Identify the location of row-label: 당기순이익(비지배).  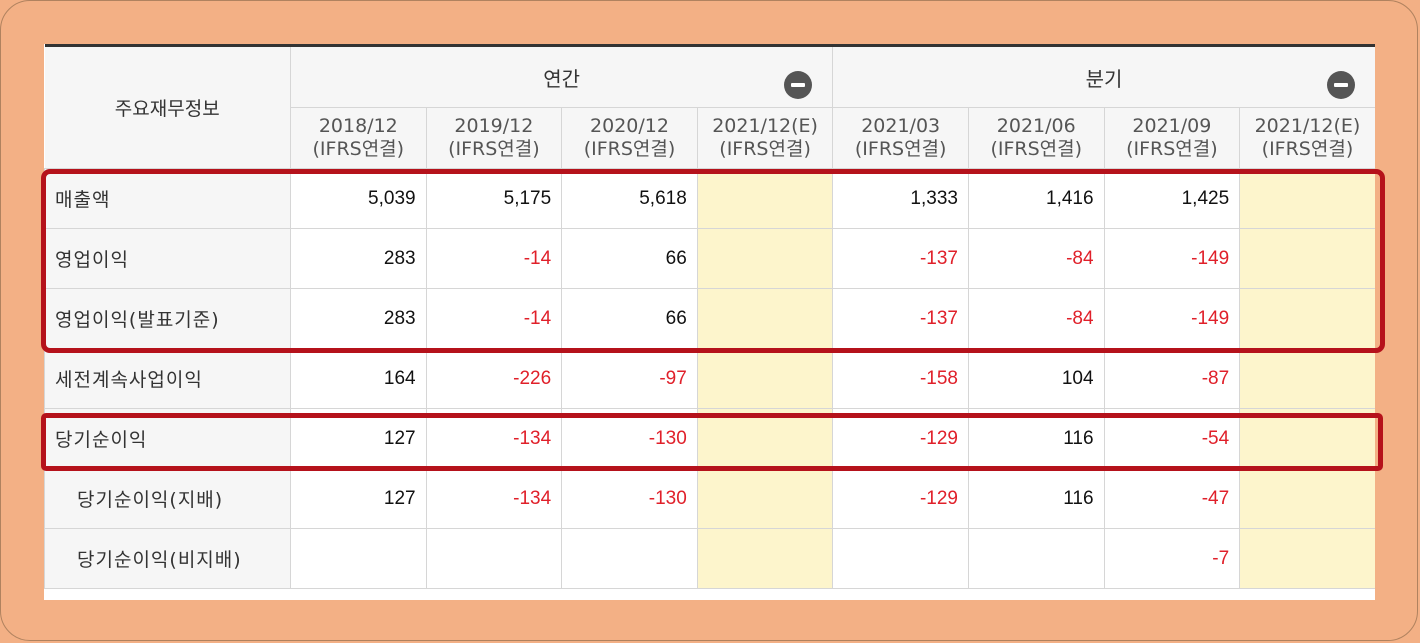
(167, 558).